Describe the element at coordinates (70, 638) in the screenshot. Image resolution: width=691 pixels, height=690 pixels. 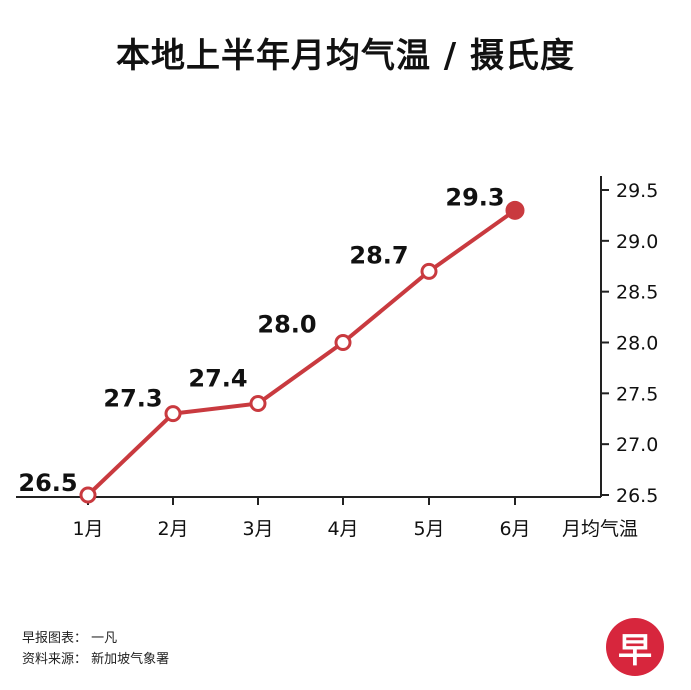
I see `credit-chart-by: 早报图表： 一凡` at that location.